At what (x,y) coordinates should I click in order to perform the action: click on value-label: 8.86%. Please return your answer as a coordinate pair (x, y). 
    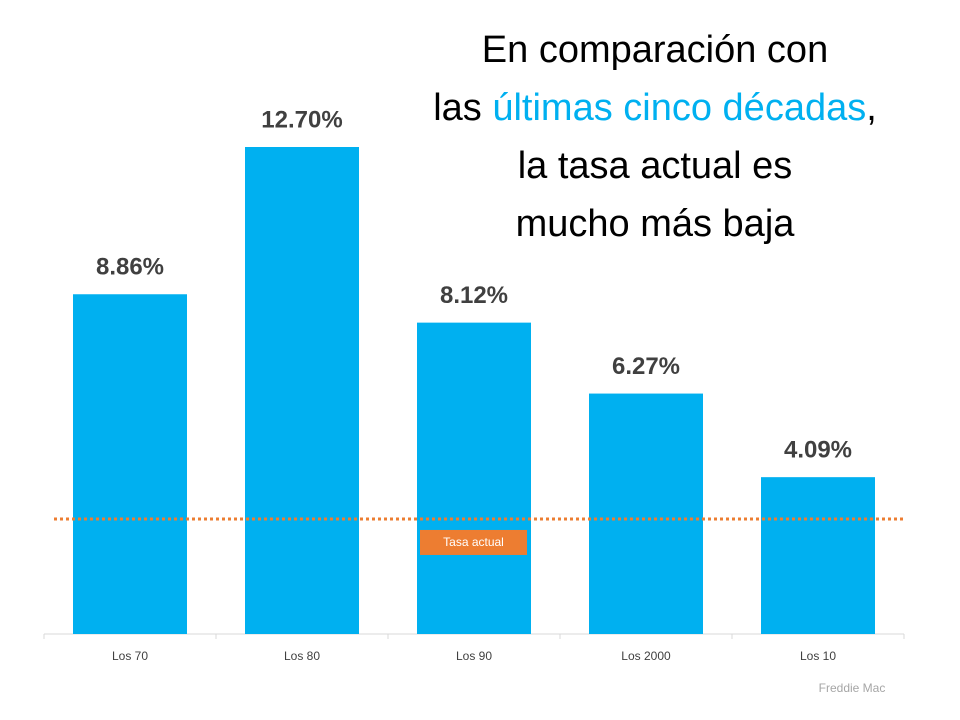
    Looking at the image, I should click on (130, 267).